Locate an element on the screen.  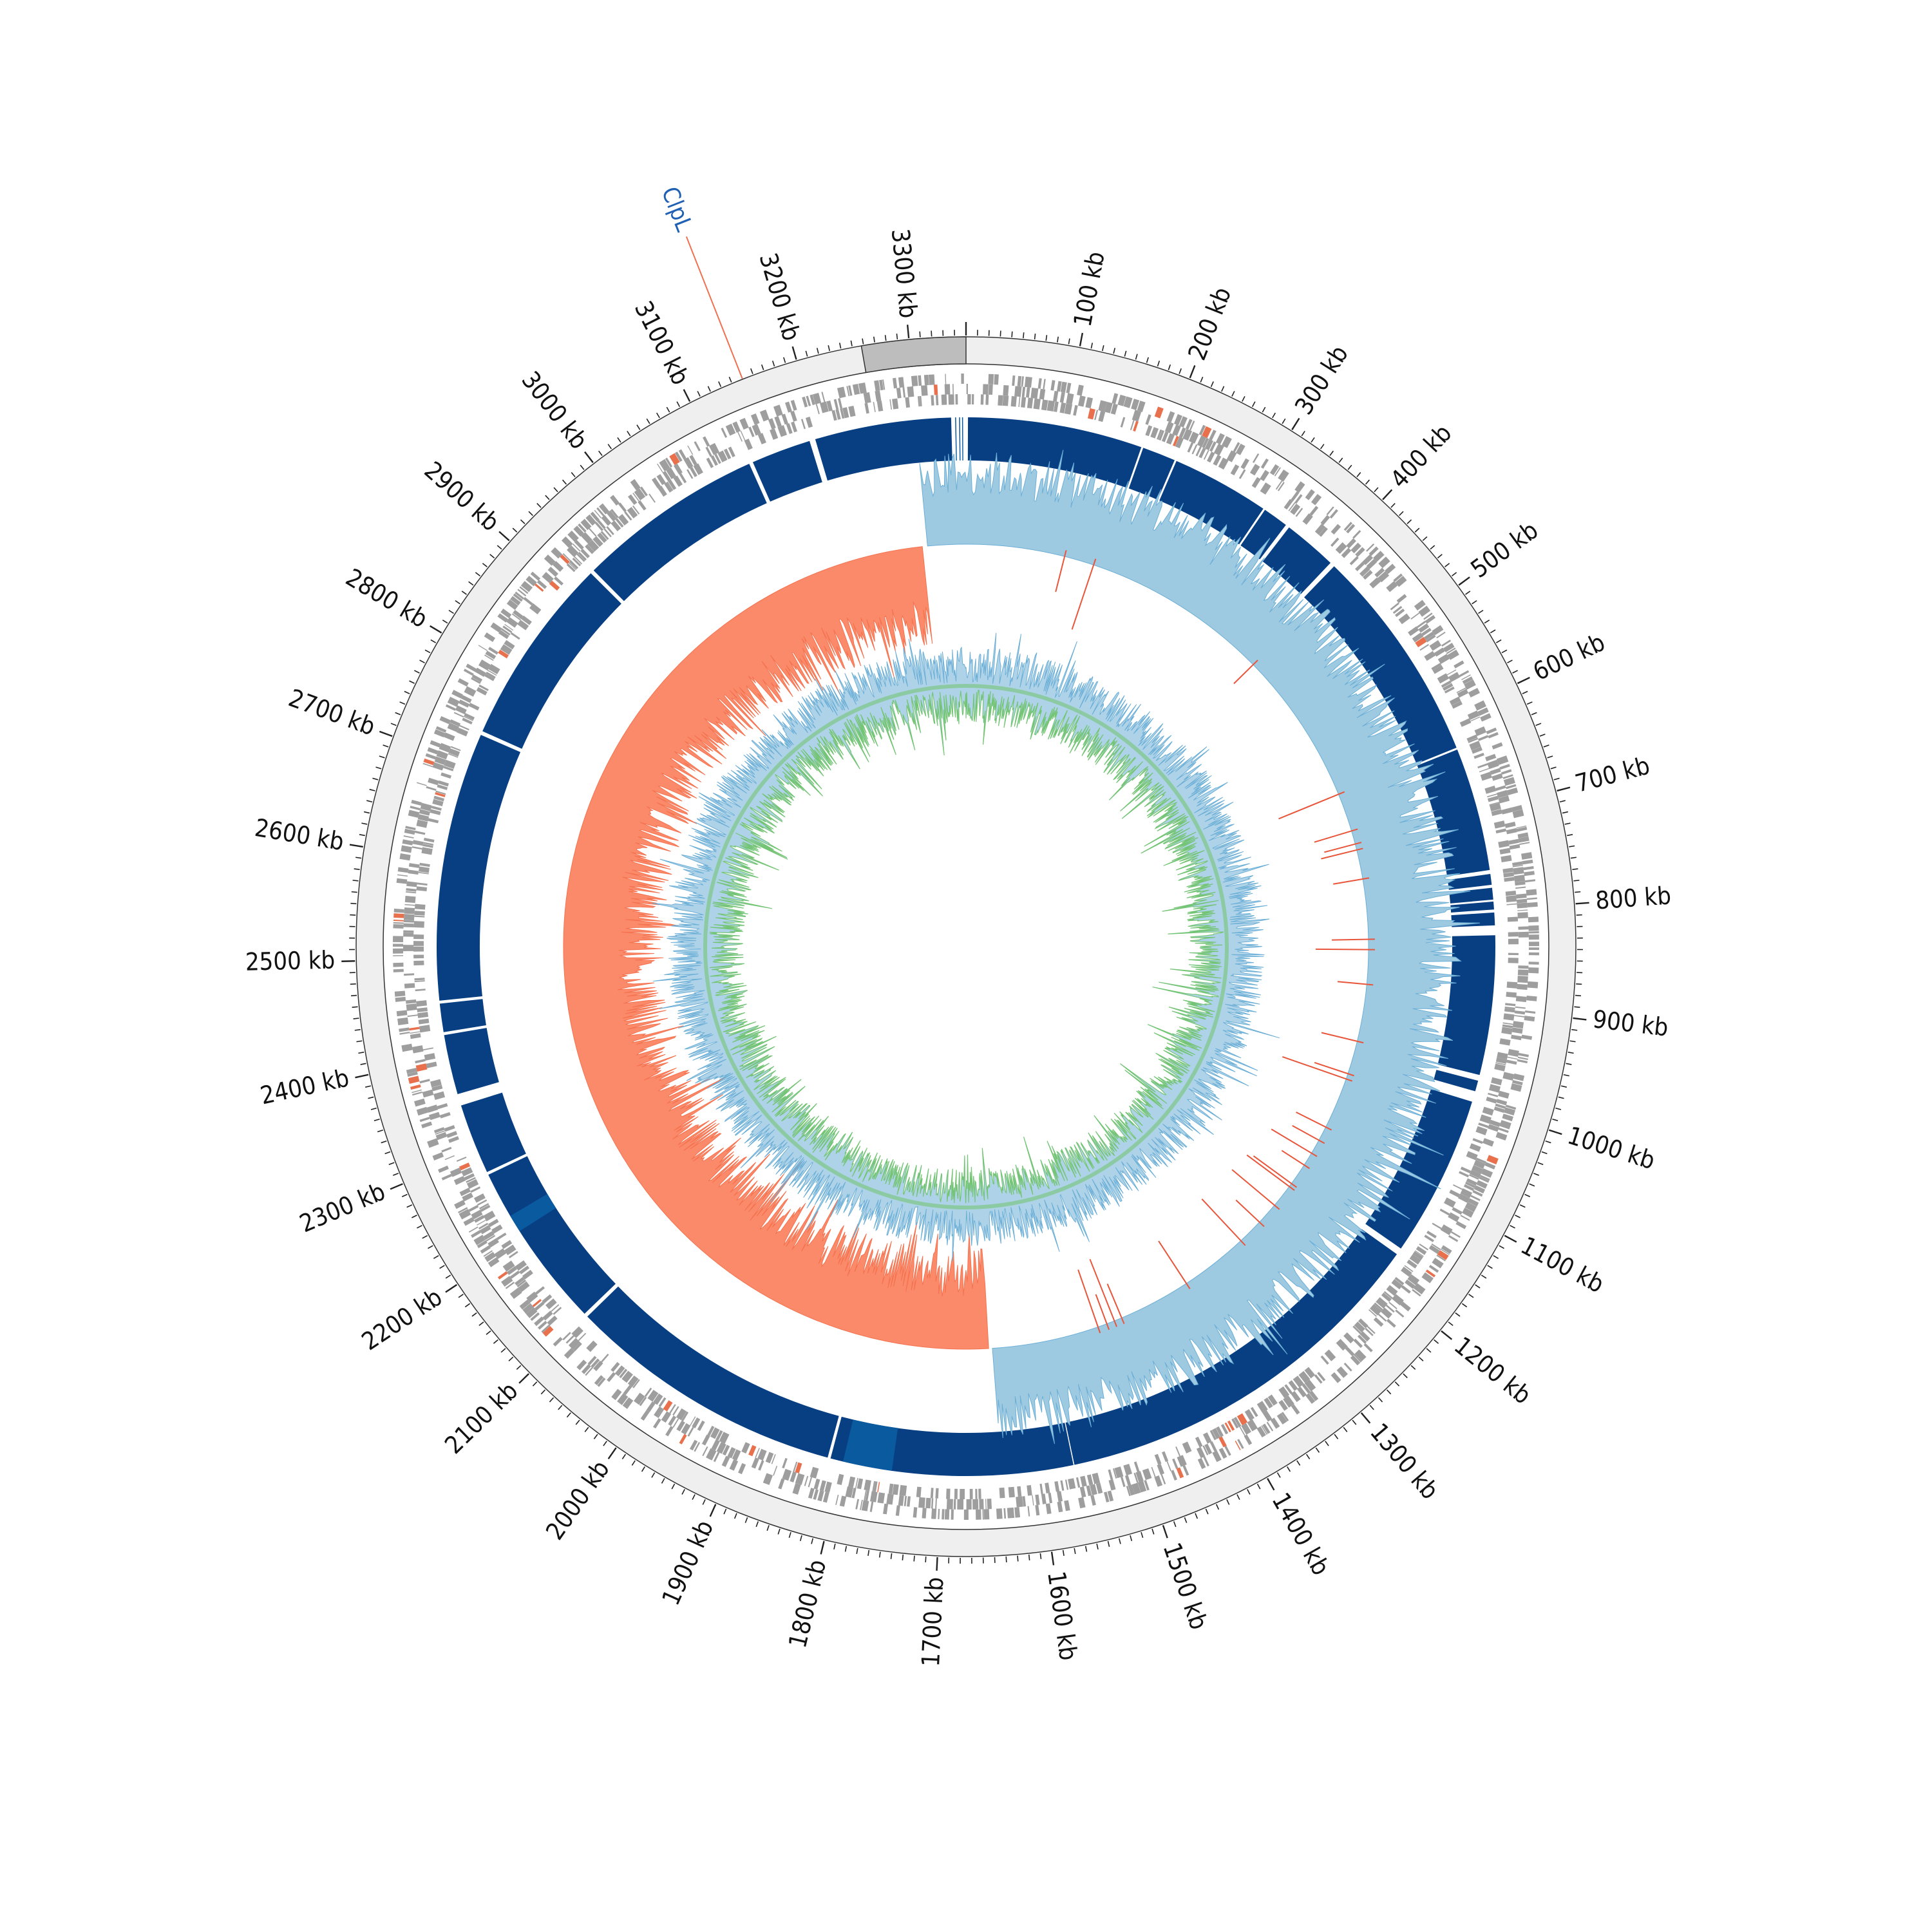
clpl-gene-label: ClpL is located at coordinates (677, 209).